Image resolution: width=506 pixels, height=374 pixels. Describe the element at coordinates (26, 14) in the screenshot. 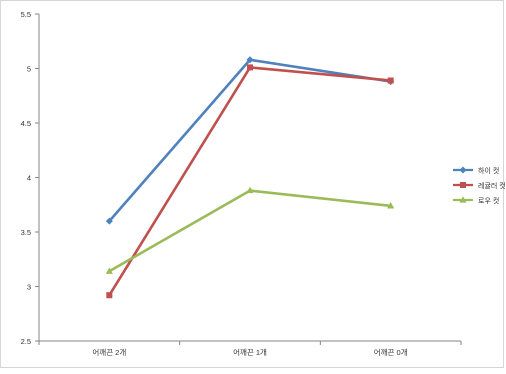

I see `y-tick-label: 5.5` at that location.